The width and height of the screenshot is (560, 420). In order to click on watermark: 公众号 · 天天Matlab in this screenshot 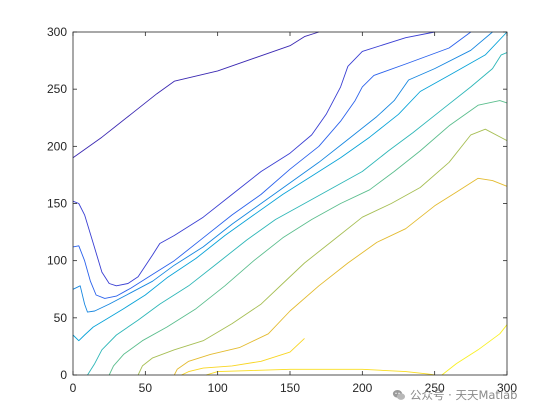, I will do `click(455, 395)`.